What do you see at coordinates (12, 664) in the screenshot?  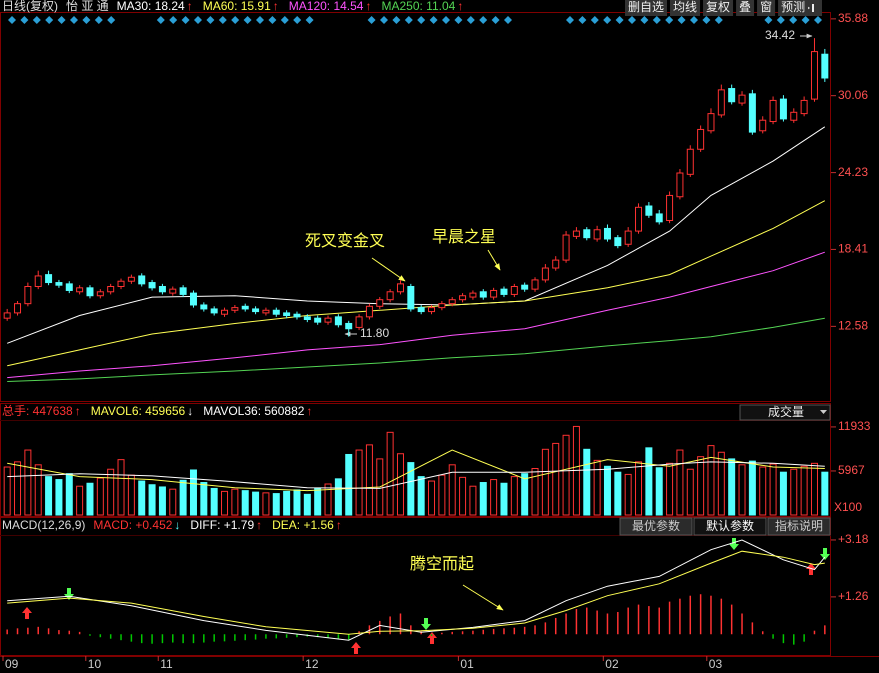 I see `x-tick-label: 09` at bounding box center [12, 664].